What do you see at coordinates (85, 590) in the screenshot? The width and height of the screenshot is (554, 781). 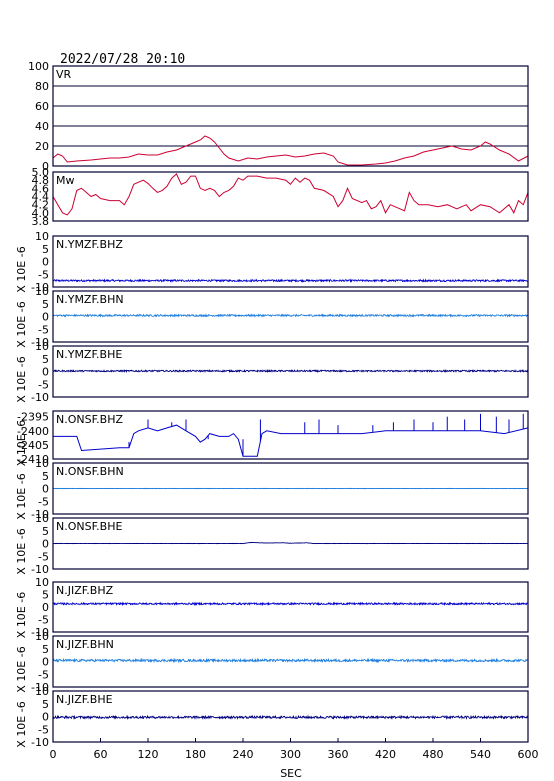 I see `panel-label: N.JIZF.BHZ` at bounding box center [85, 590].